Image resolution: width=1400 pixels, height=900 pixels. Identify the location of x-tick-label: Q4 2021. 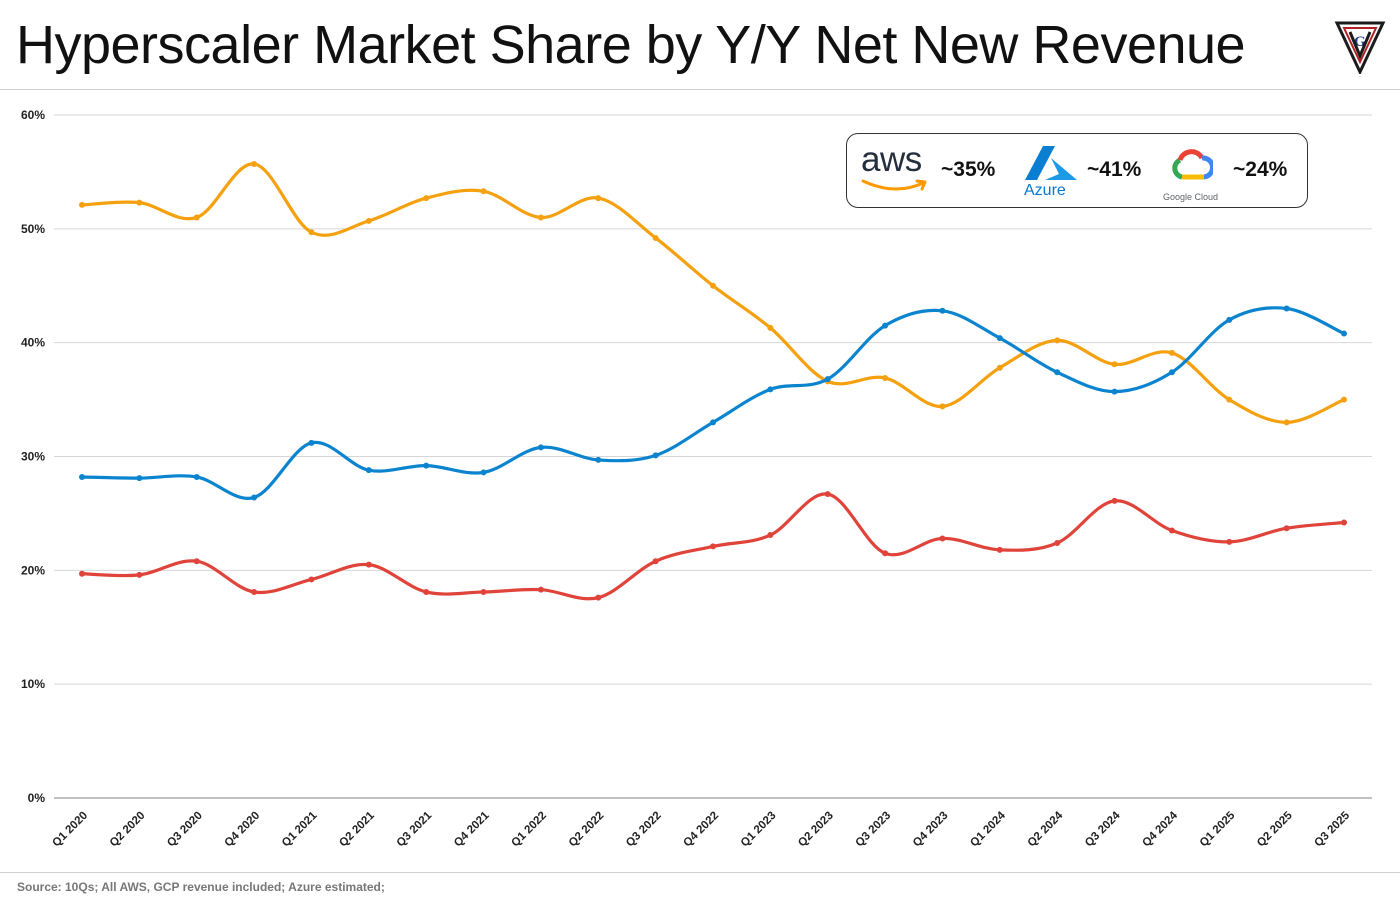
(472, 829).